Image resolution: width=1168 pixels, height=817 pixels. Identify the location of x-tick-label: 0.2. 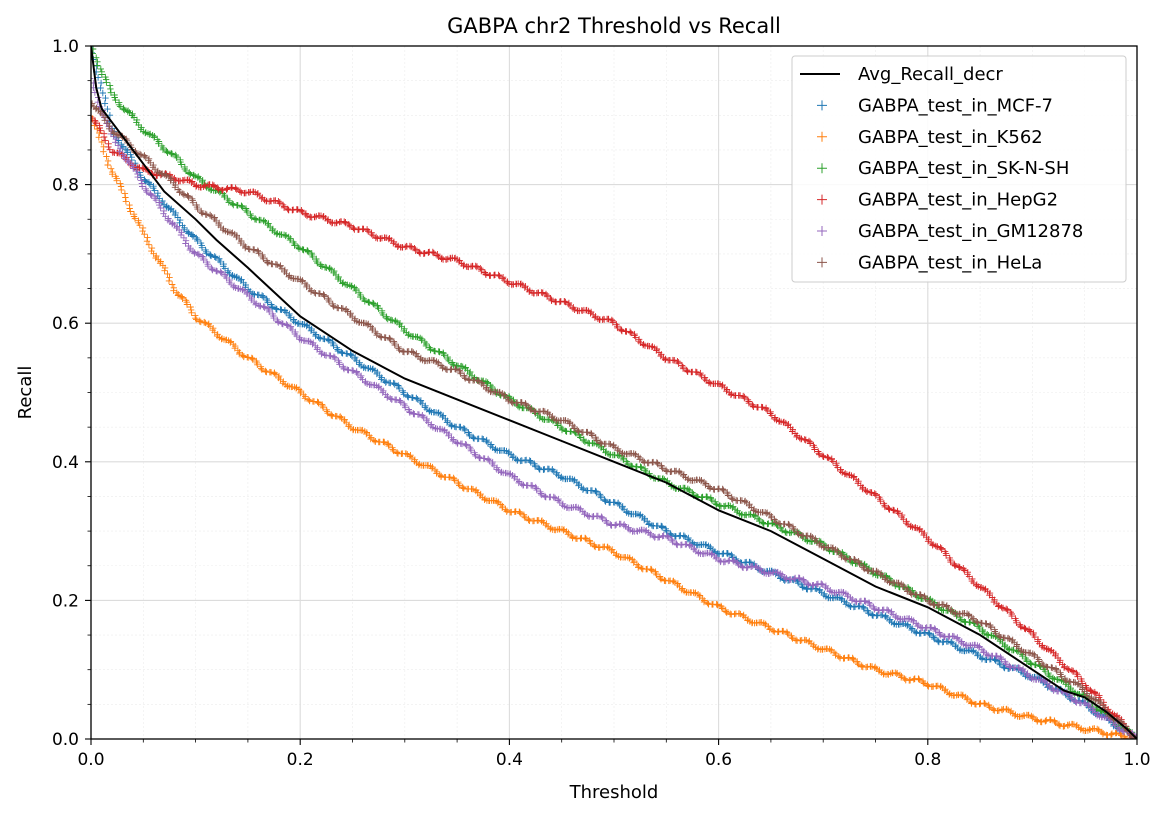
(300, 760).